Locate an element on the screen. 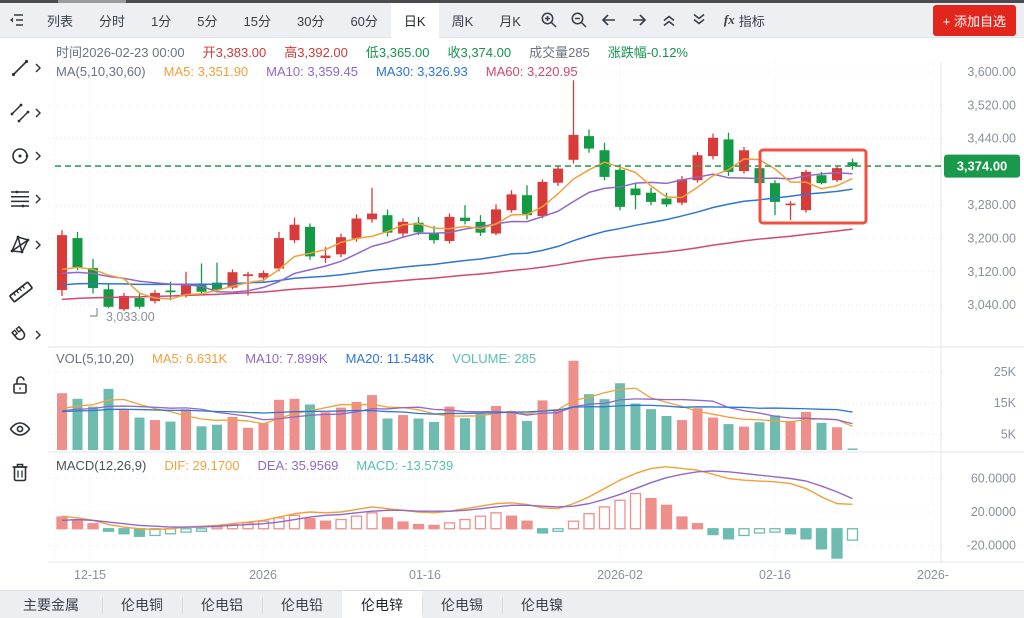 Image resolution: width=1024 pixels, height=618 pixels. svg-text: 2026-02 is located at coordinates (620, 575).